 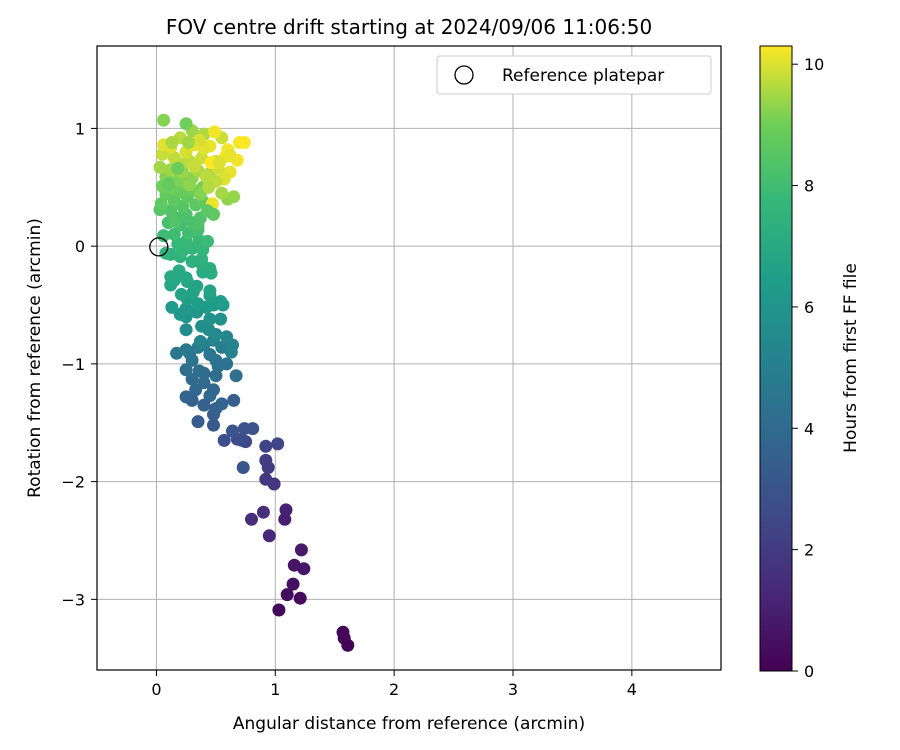 What do you see at coordinates (73, 364) in the screenshot?
I see `y-tick-label: −1` at bounding box center [73, 364].